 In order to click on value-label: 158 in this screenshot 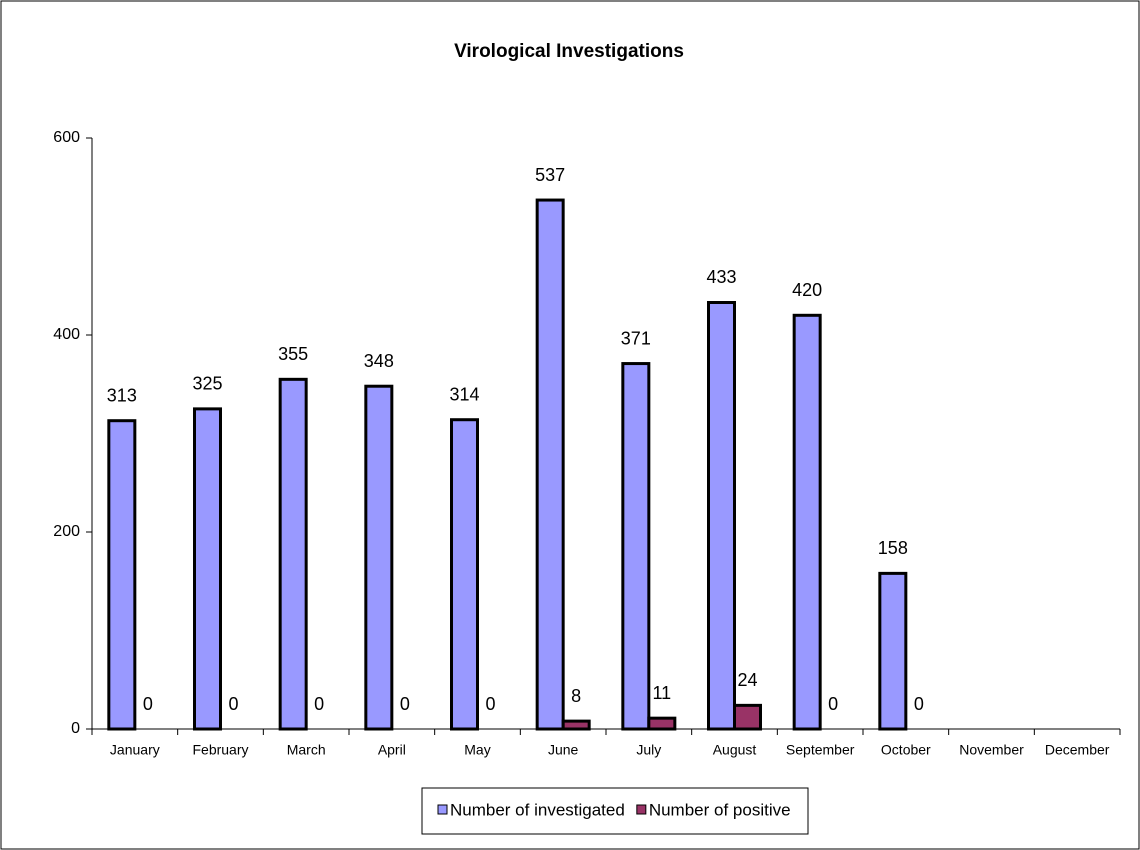, I will do `click(893, 548)`.